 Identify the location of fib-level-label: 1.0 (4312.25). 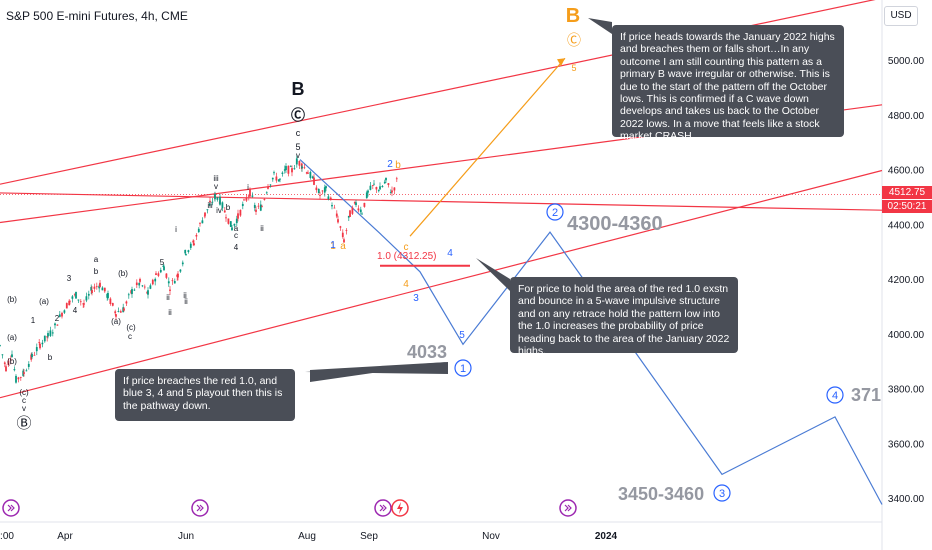
(407, 256).